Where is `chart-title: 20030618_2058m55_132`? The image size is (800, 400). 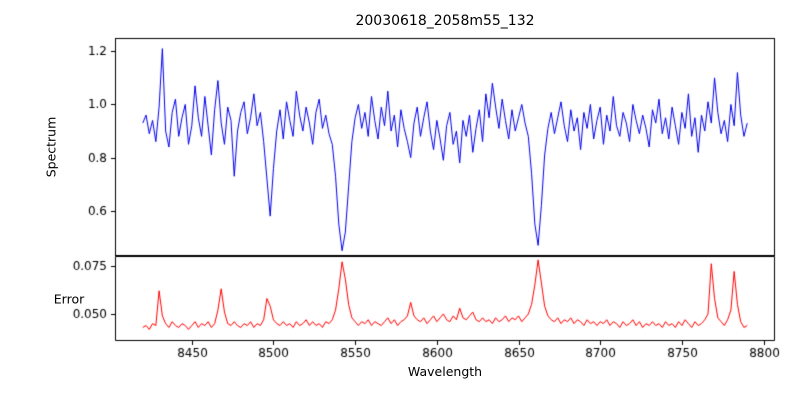
chart-title: 20030618_2058m55_132 is located at coordinates (445, 21).